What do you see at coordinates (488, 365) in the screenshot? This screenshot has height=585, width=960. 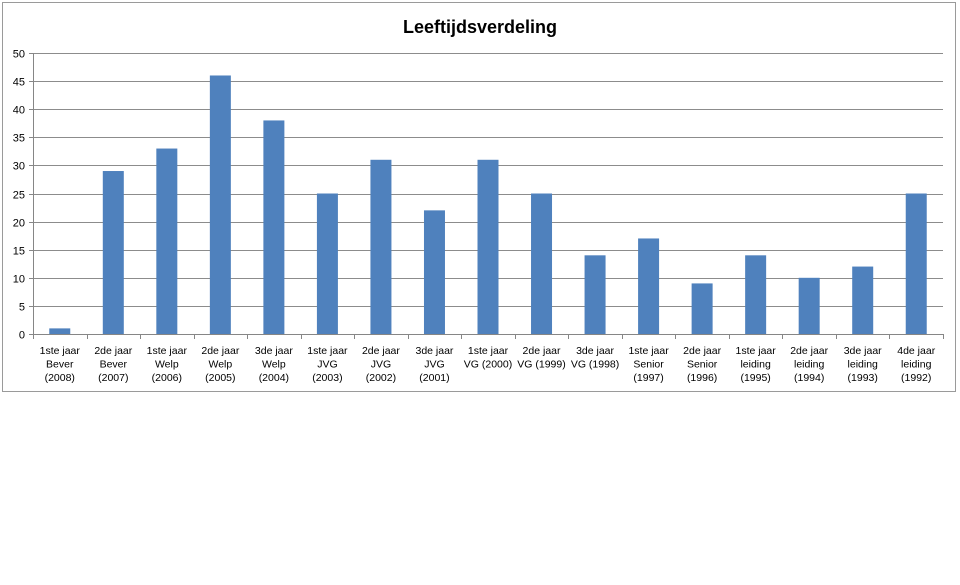 I see `x-category-label-line: VG (2000)` at bounding box center [488, 365].